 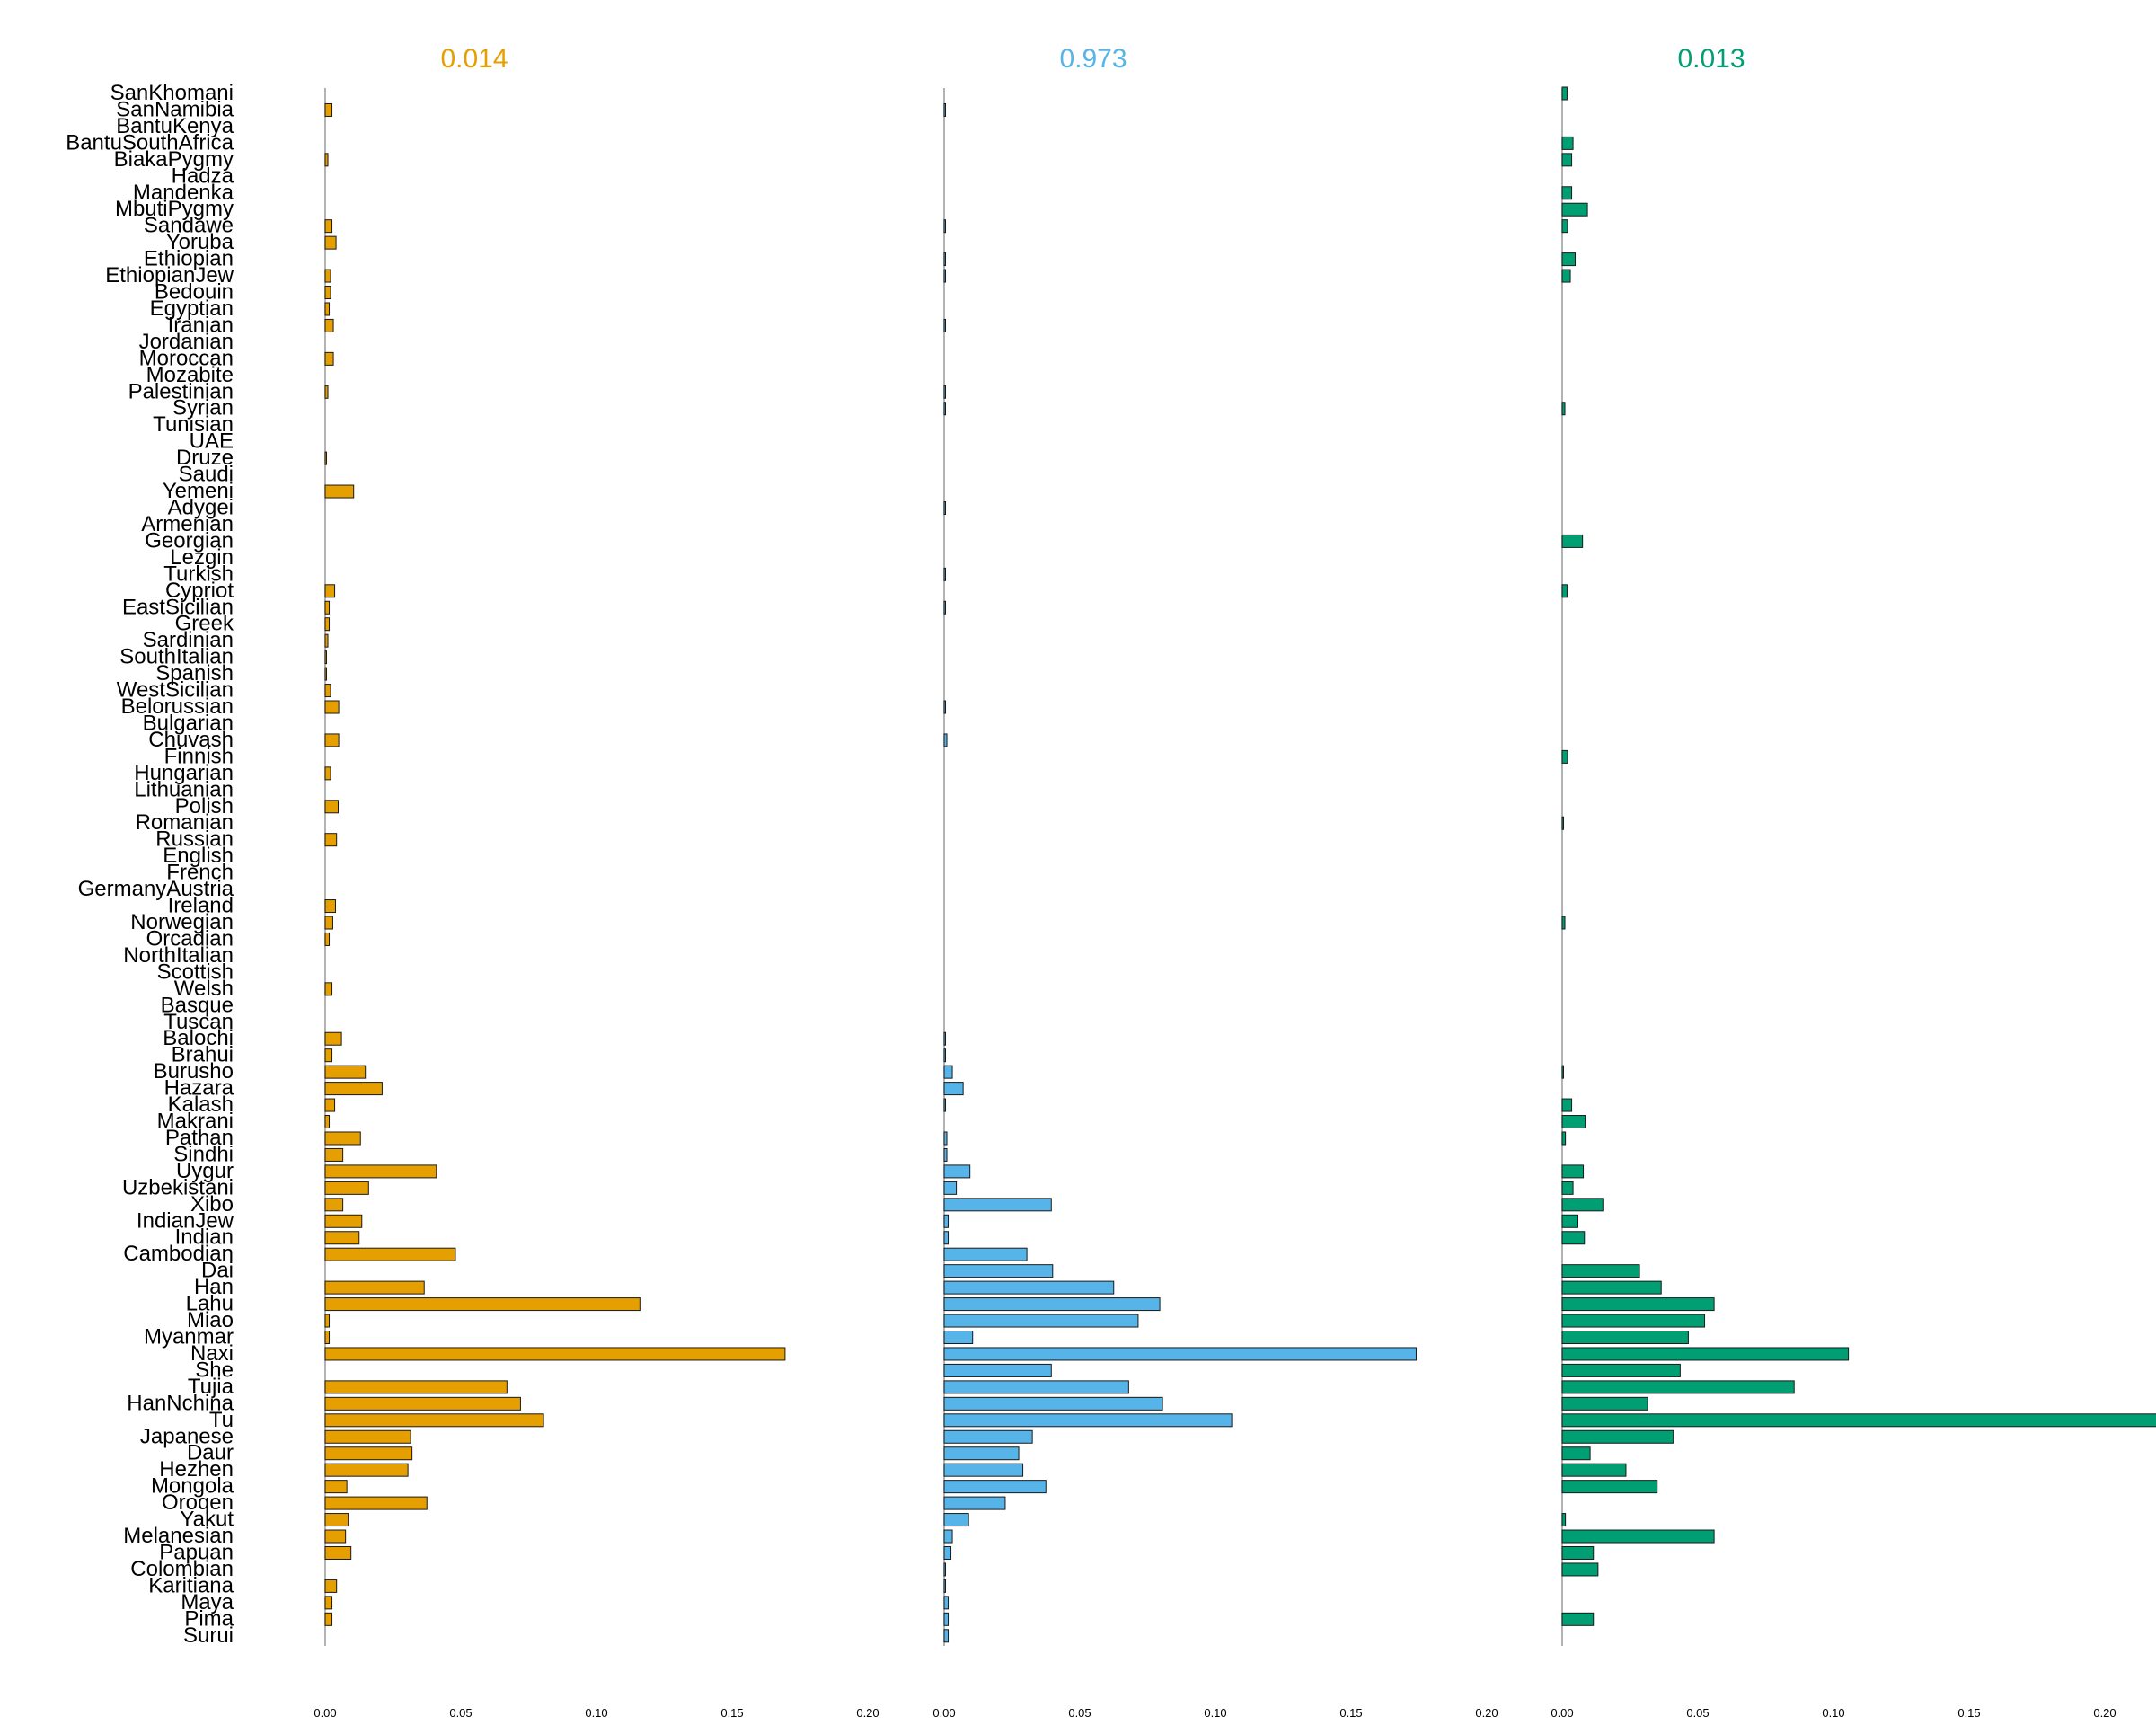 What do you see at coordinates (201, 508) in the screenshot?
I see `category-label: Adygei` at bounding box center [201, 508].